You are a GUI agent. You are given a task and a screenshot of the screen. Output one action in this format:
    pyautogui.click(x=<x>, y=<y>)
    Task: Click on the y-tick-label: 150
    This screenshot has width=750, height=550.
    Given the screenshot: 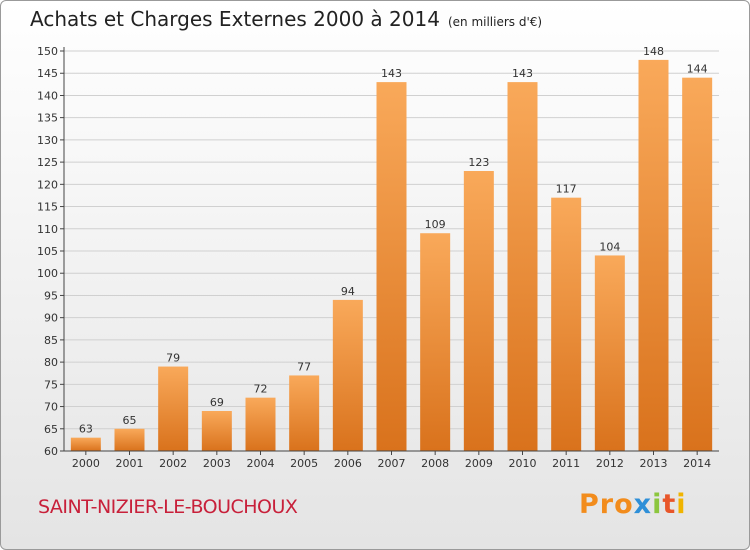 What is the action you would take?
    pyautogui.click(x=47, y=51)
    